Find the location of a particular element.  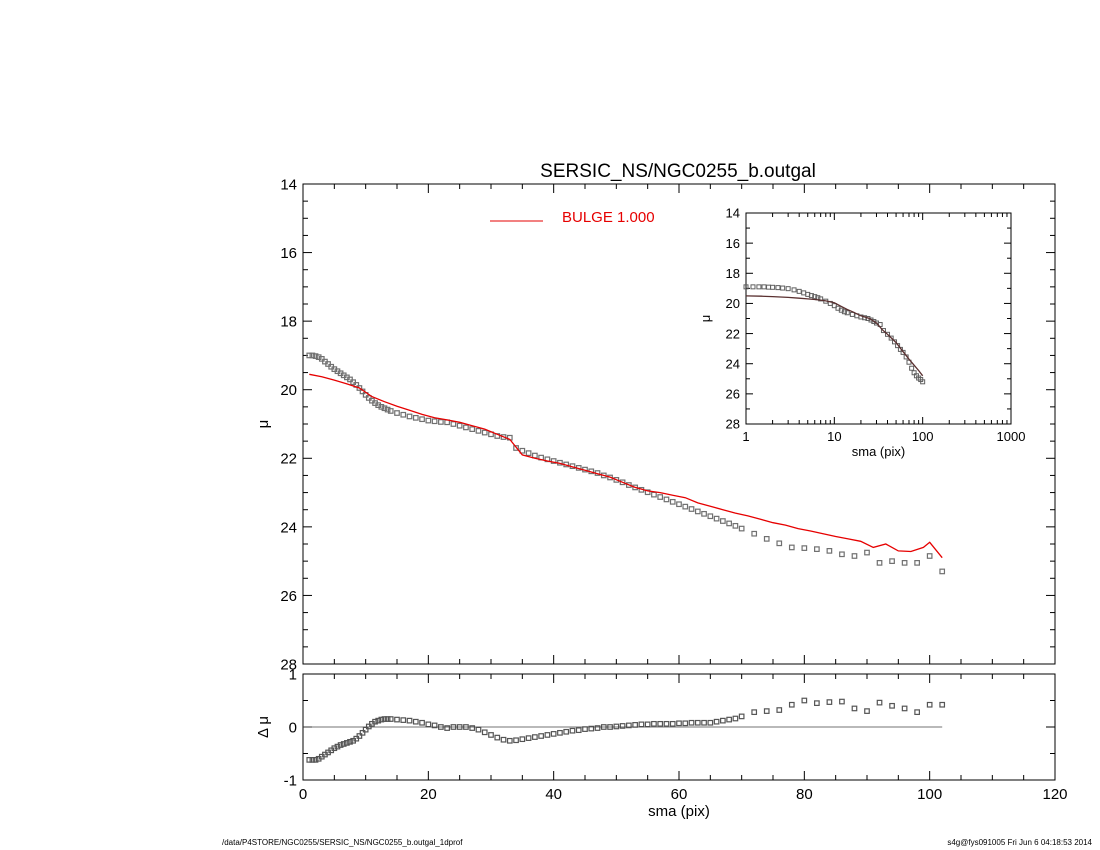

y-tick-label: 20 is located at coordinates (288, 390).